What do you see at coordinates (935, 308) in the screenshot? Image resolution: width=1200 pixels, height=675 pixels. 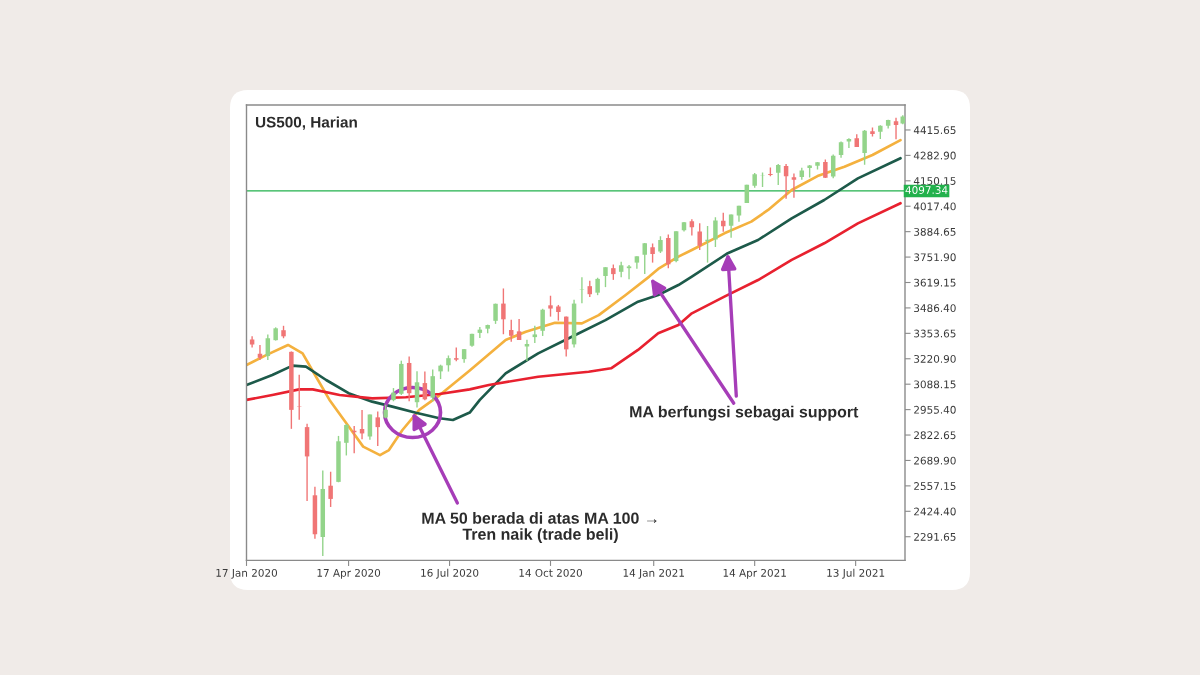 I see `y-tick-label: 3486.40` at bounding box center [935, 308].